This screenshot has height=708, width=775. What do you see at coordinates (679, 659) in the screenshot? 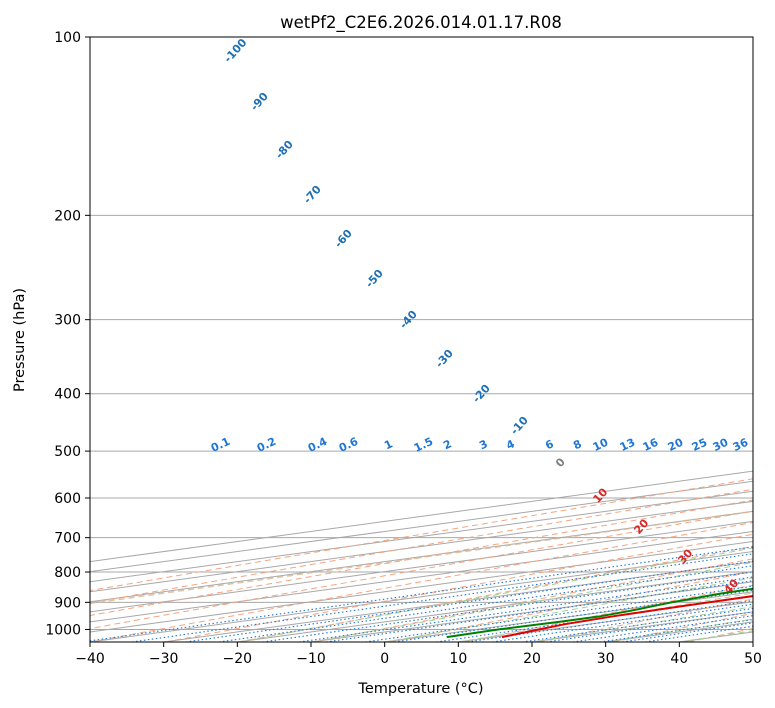
I see `x-tick-label: 40` at bounding box center [679, 659].